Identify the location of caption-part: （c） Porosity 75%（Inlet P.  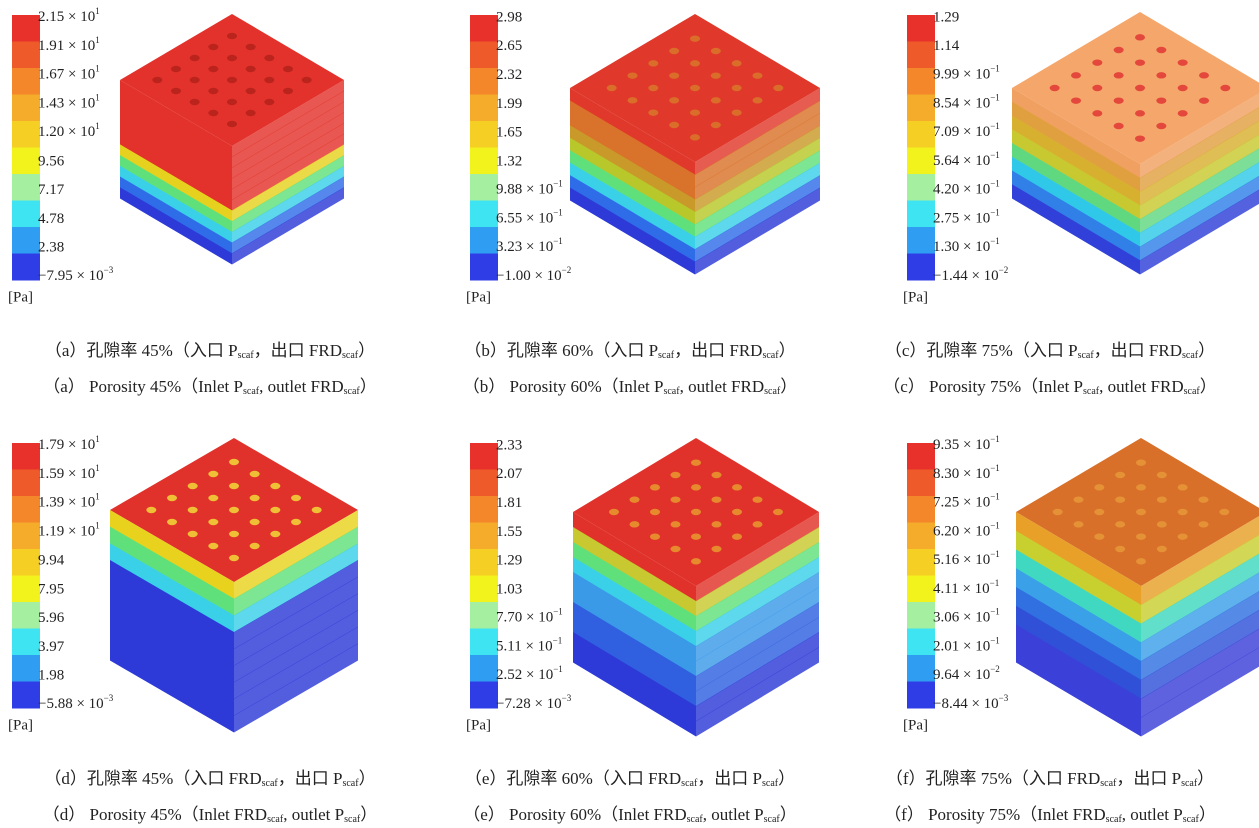
(983, 386).